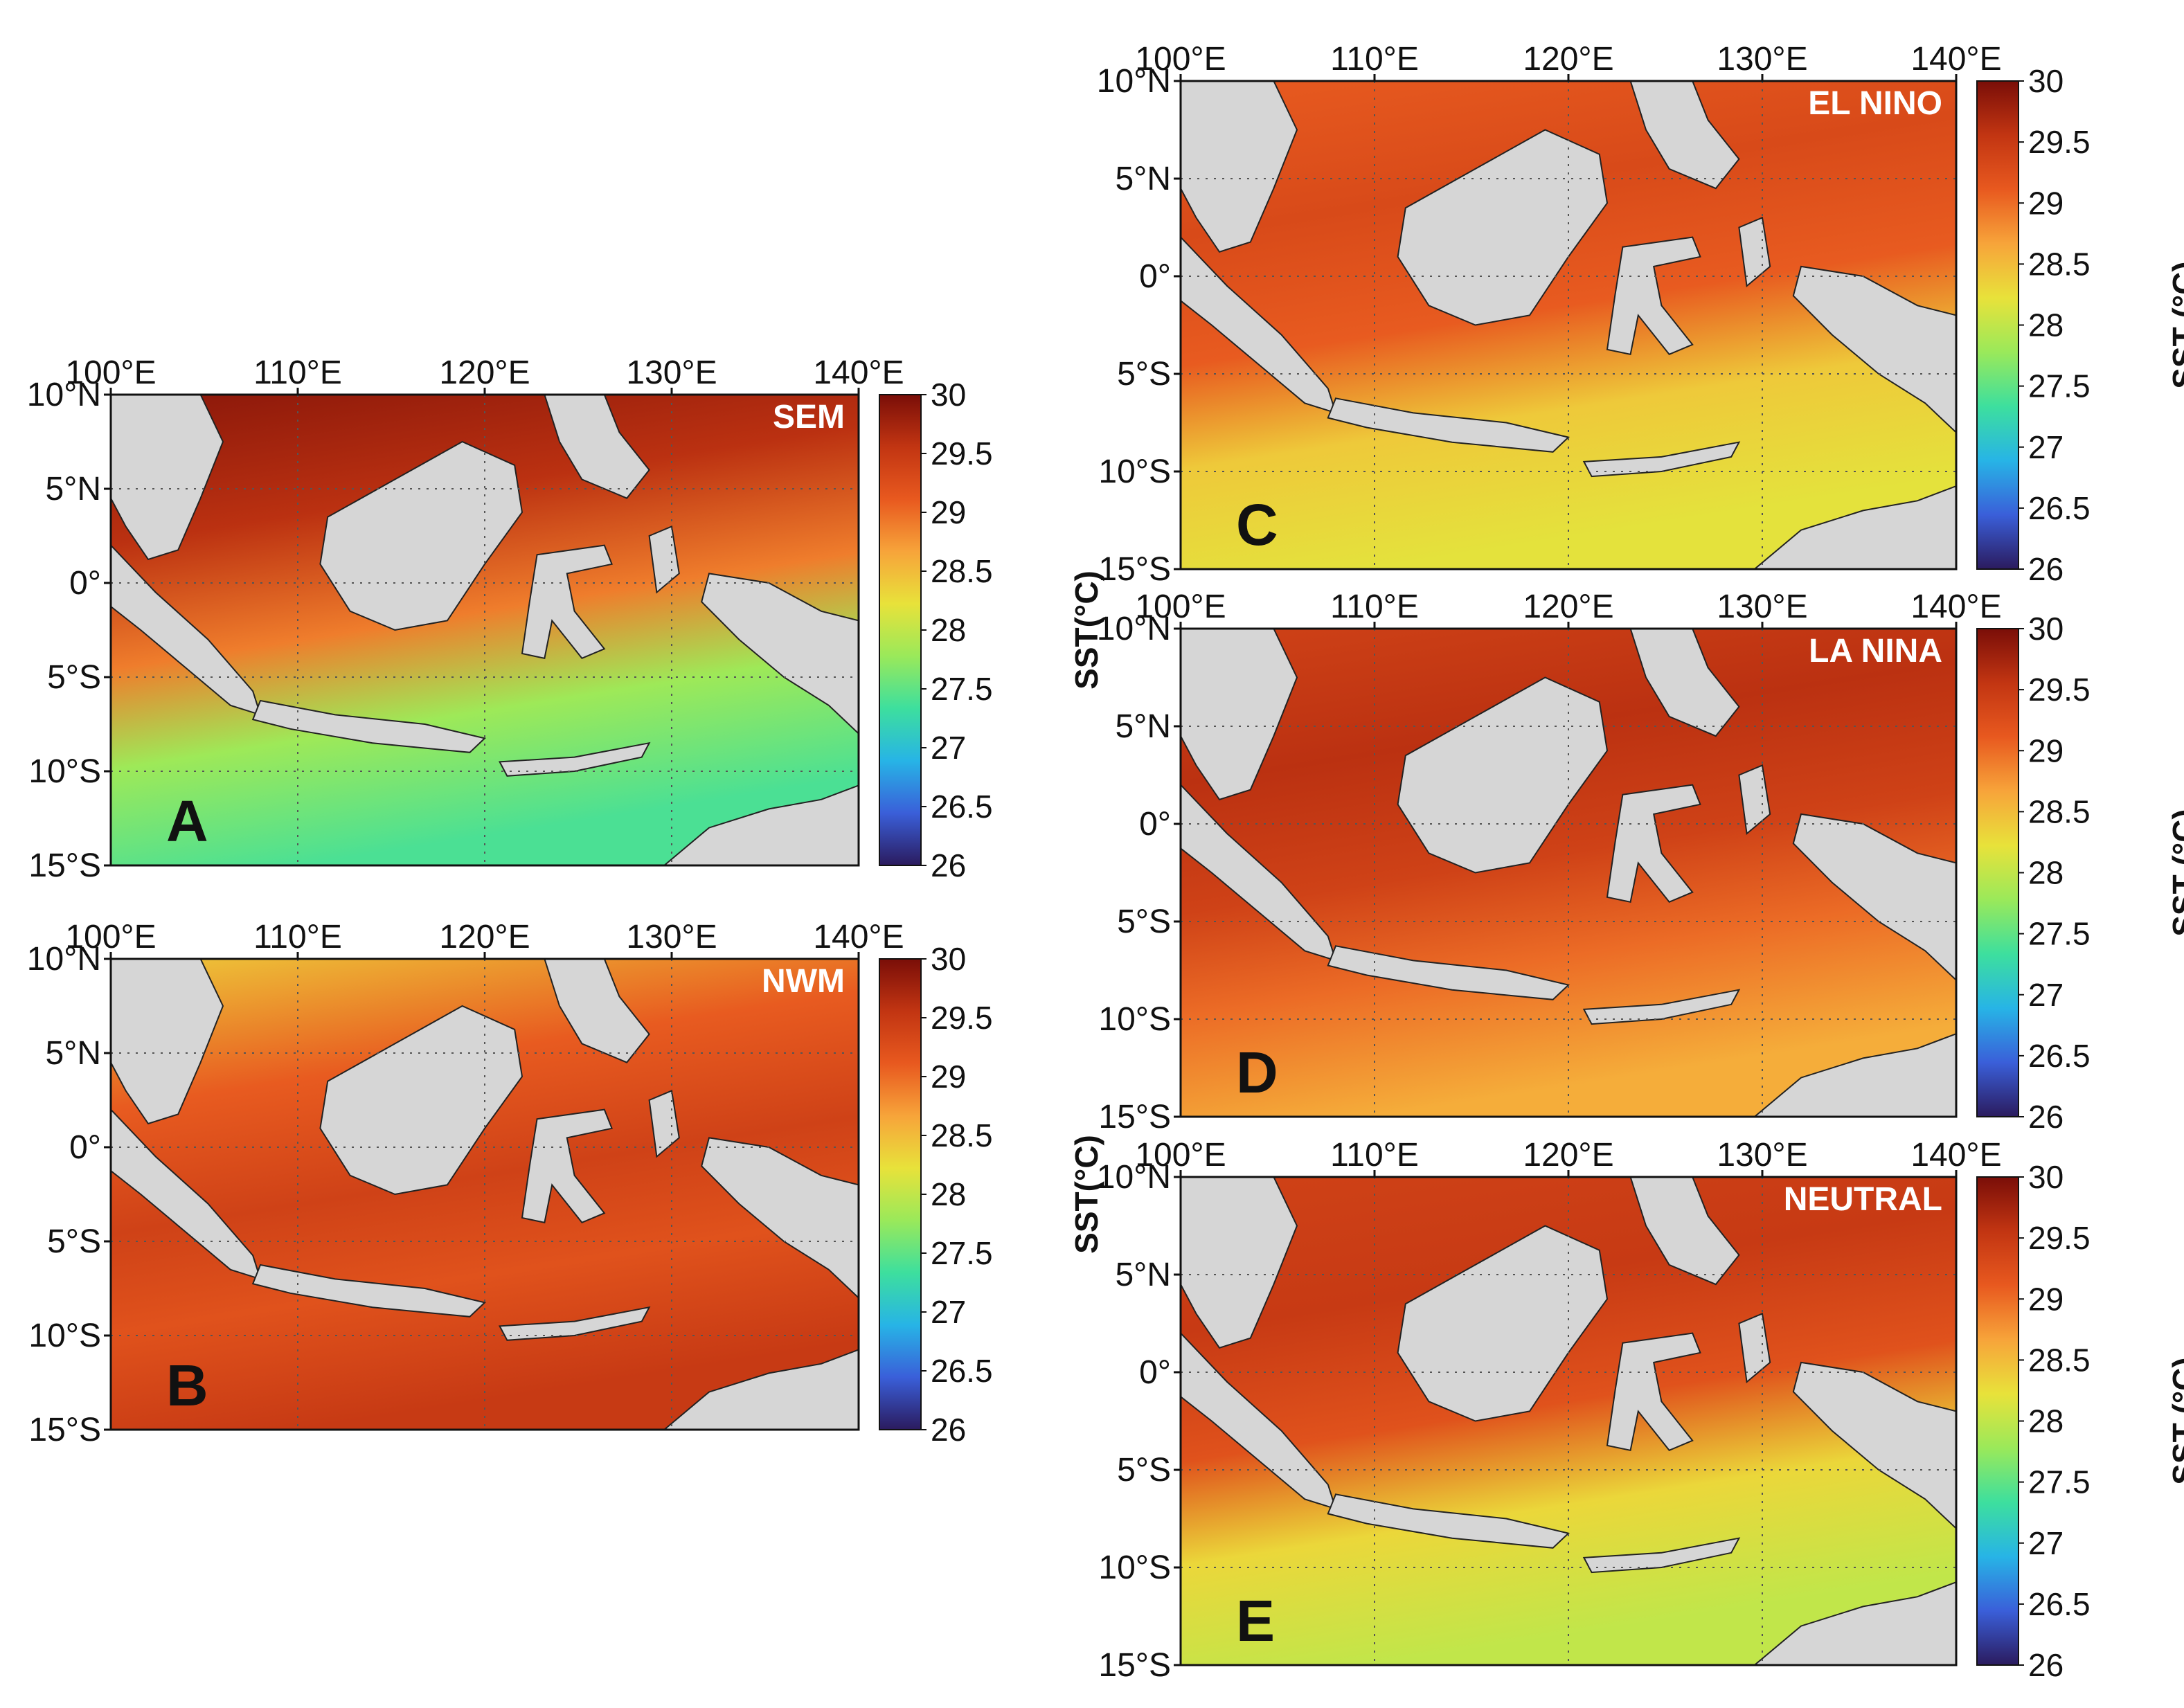 The width and height of the screenshot is (2184, 1708). I want to click on colorbar-label: SST(°C), so click(1086, 630).